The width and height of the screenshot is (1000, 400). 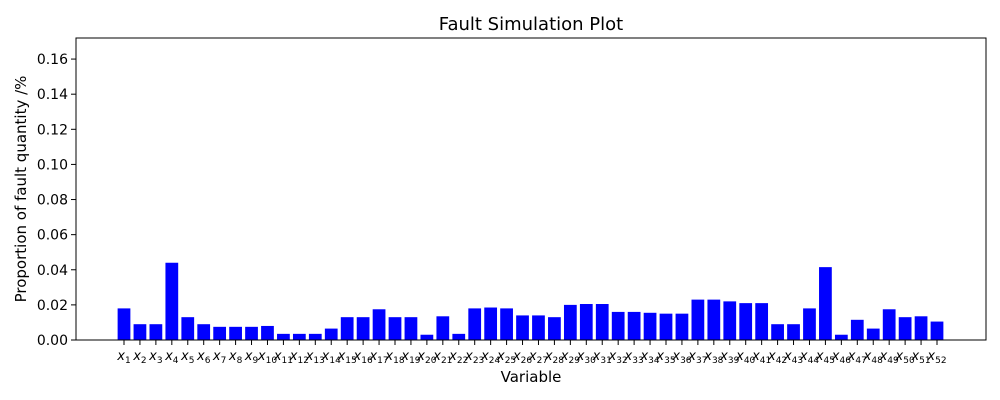 What do you see at coordinates (251, 357) in the screenshot?
I see `x-tick-label: x9` at bounding box center [251, 357].